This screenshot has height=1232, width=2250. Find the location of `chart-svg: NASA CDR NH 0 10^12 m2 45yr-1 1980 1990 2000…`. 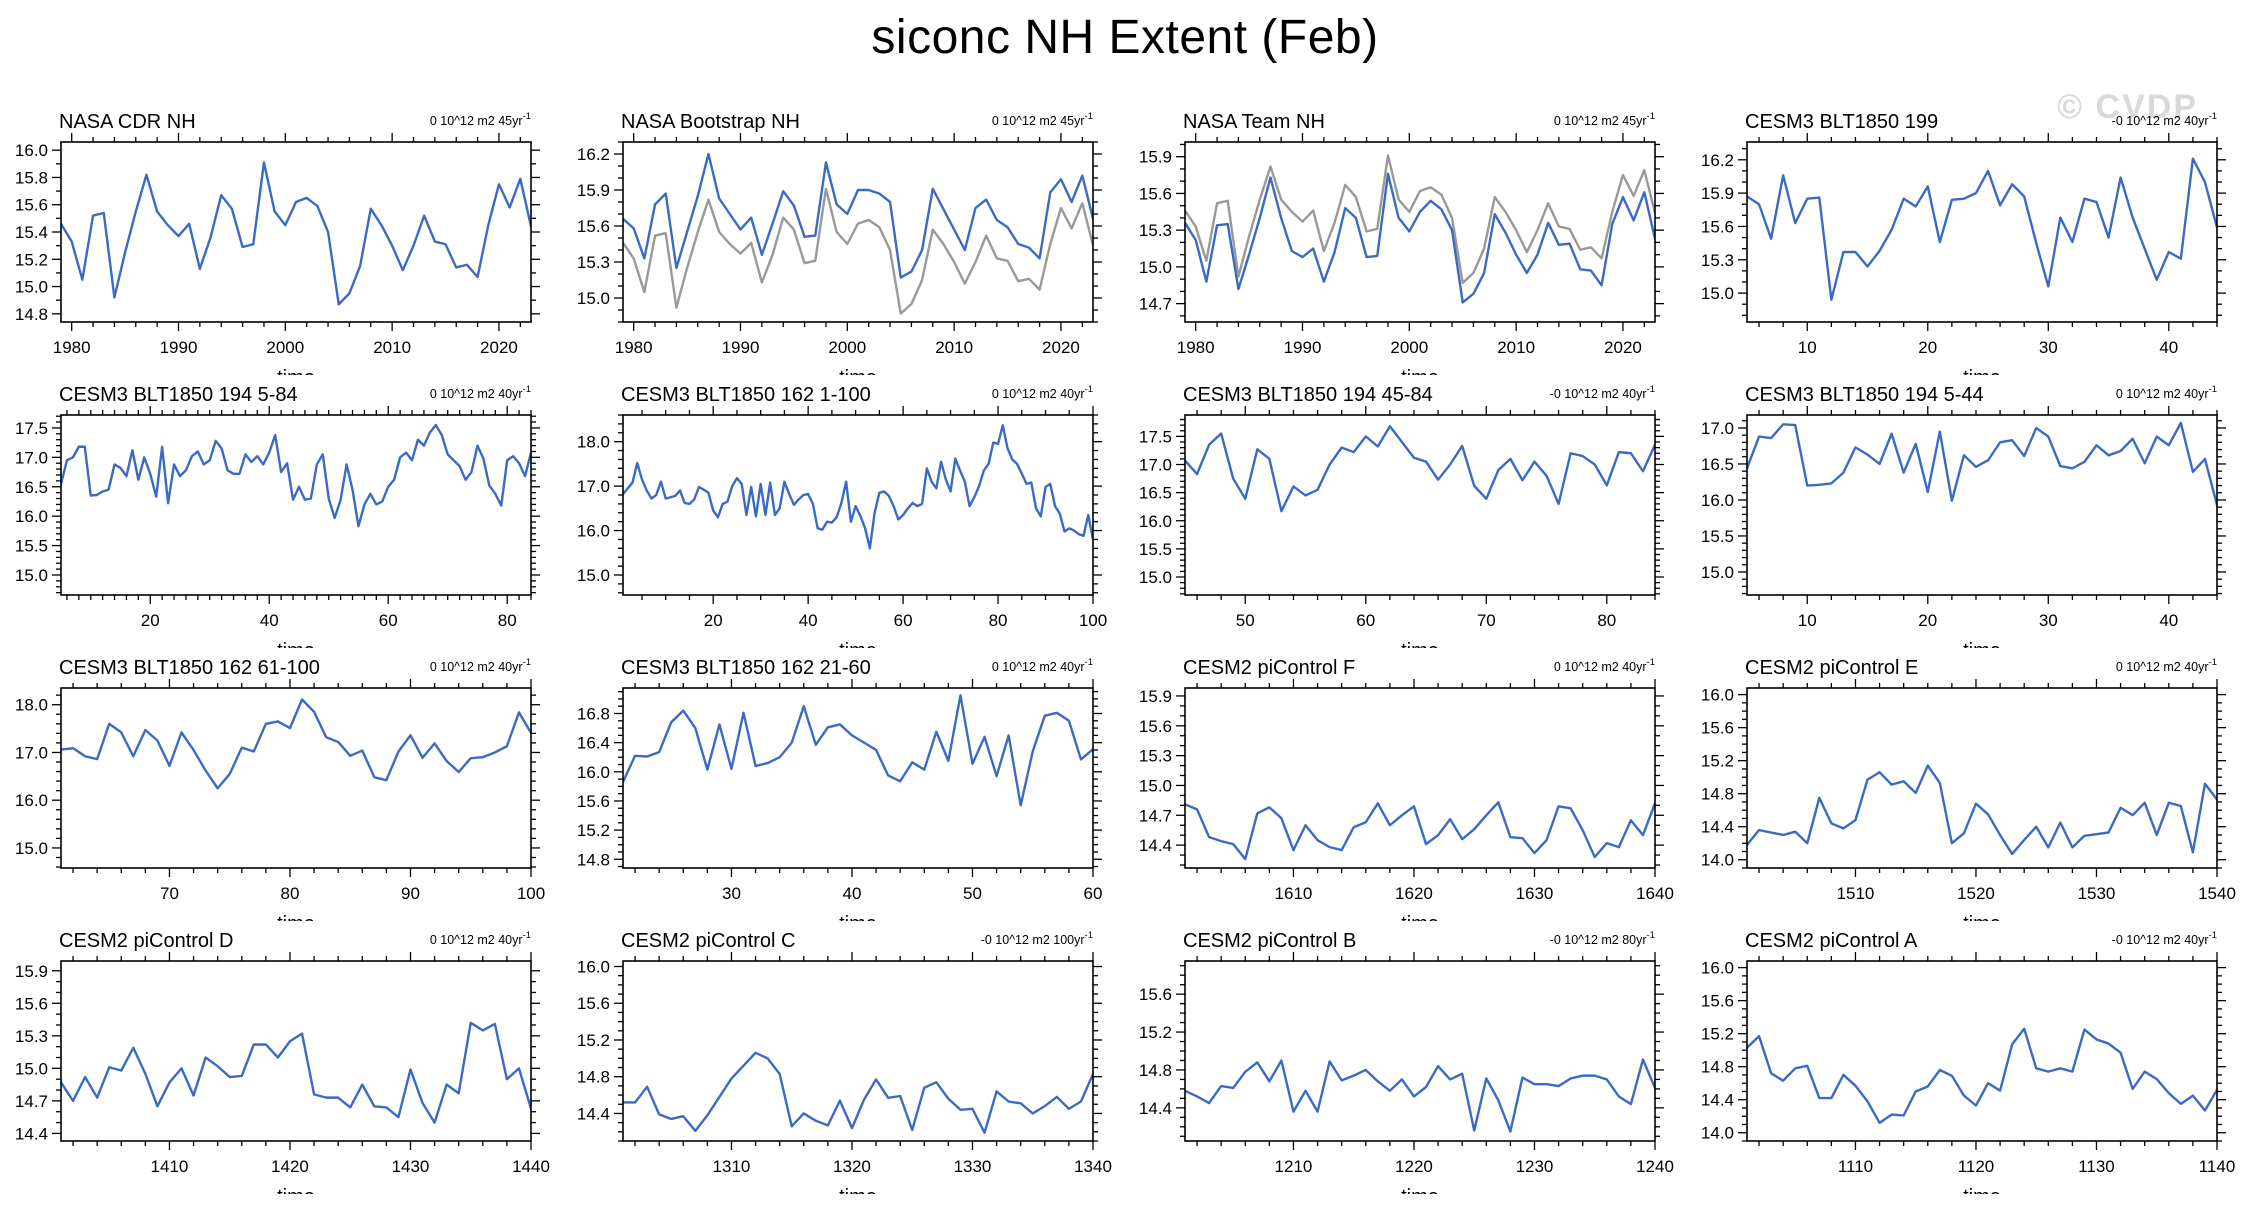

chart-svg: NASA CDR NH 0 10^12 m2 45yr-1 1980 1990 2000… is located at coordinates (277, 250).